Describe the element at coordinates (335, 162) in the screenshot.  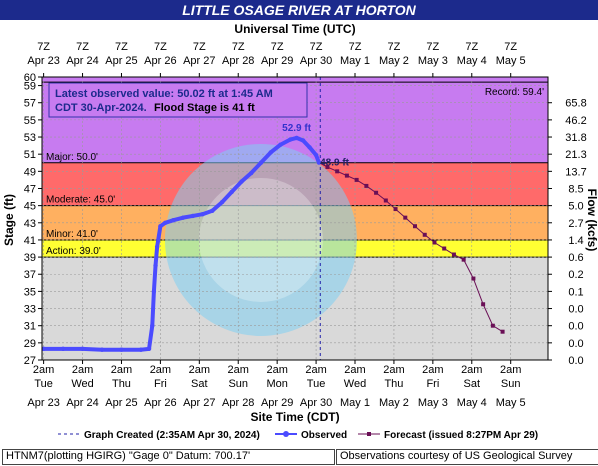
I see `latest-label: 48.9 ft` at that location.